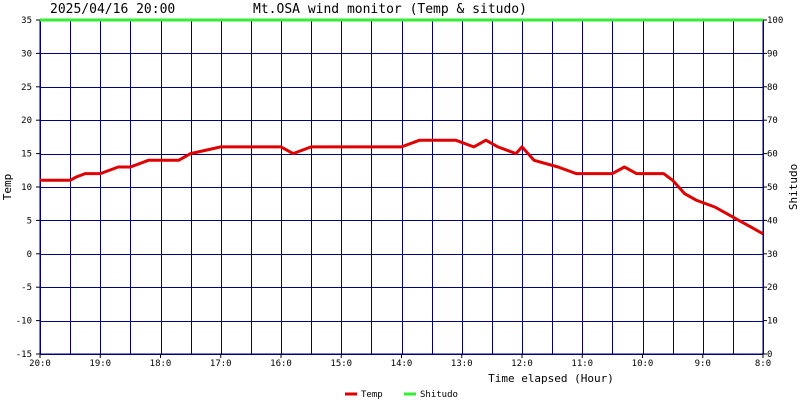 The height and width of the screenshot is (400, 800). I want to click on left-axis-ticks: 35 30 25 20 15 10 5 0 -5 -10 -15, so click(28, 188).